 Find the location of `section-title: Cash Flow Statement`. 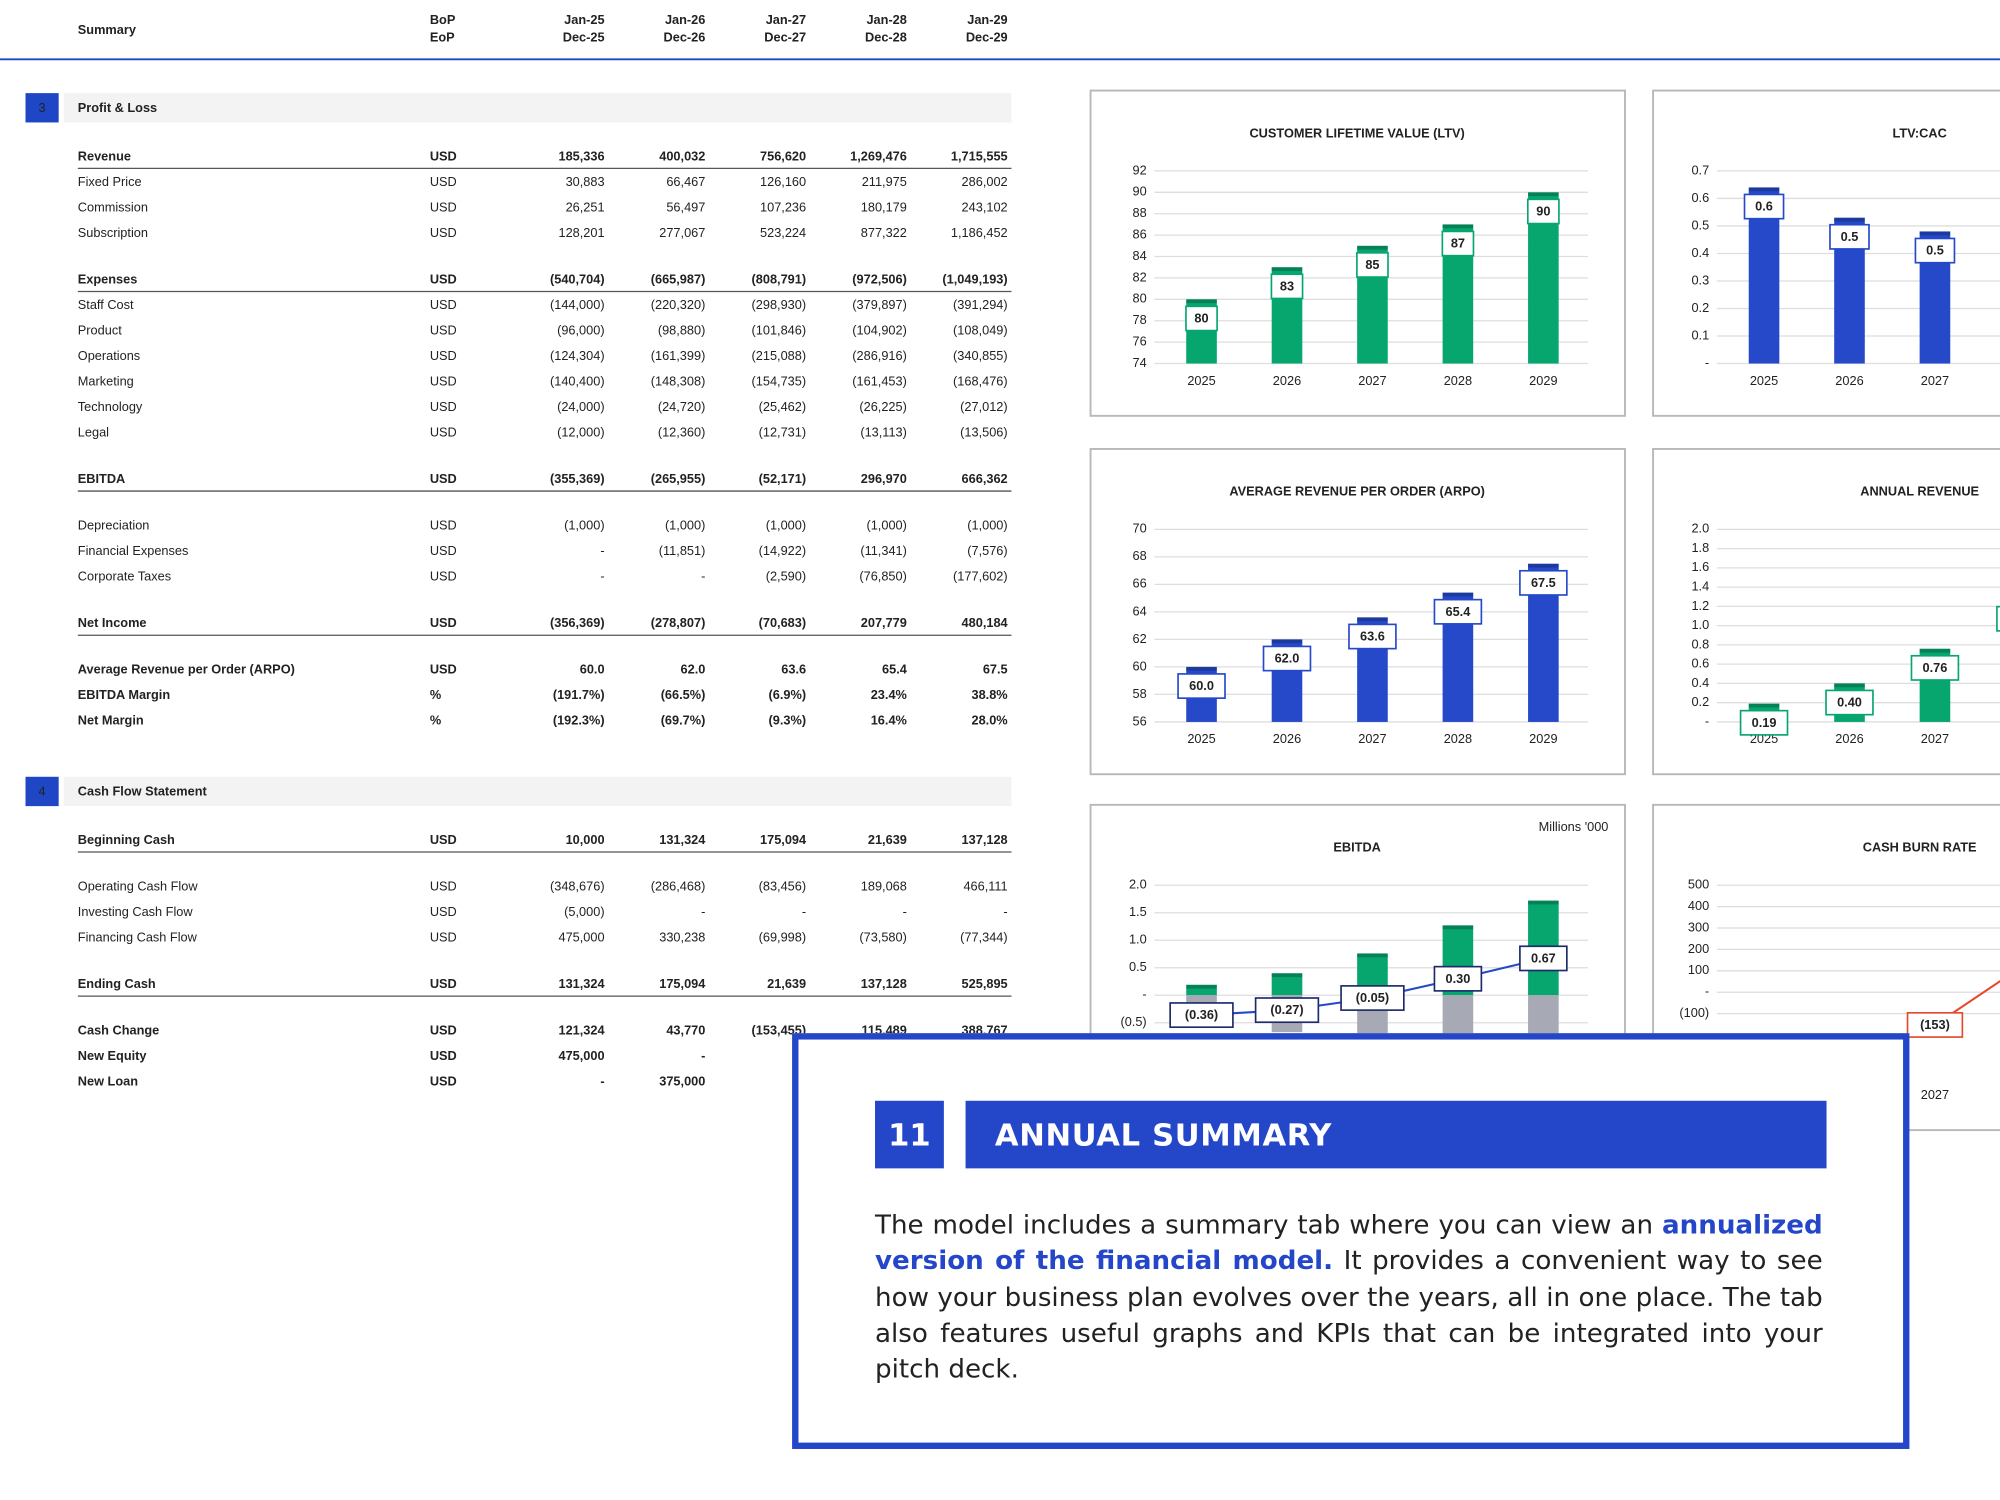

section-title: Cash Flow Statement is located at coordinates (143, 790).